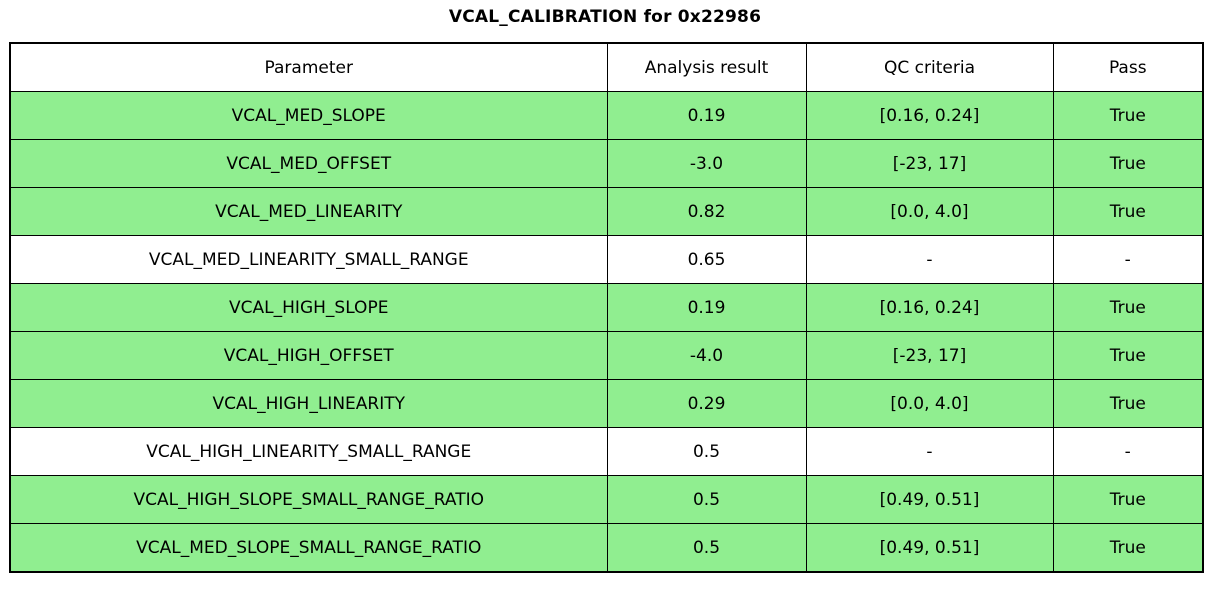 The width and height of the screenshot is (1210, 604). What do you see at coordinates (308, 67) in the screenshot?
I see `column-header: Parameter` at bounding box center [308, 67].